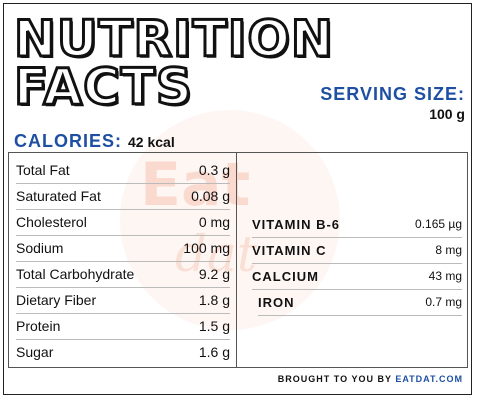 This screenshot has height=400, width=477. Describe the element at coordinates (360, 302) in the screenshot. I see `vitamin-row: IRON 0.7 mg` at that location.